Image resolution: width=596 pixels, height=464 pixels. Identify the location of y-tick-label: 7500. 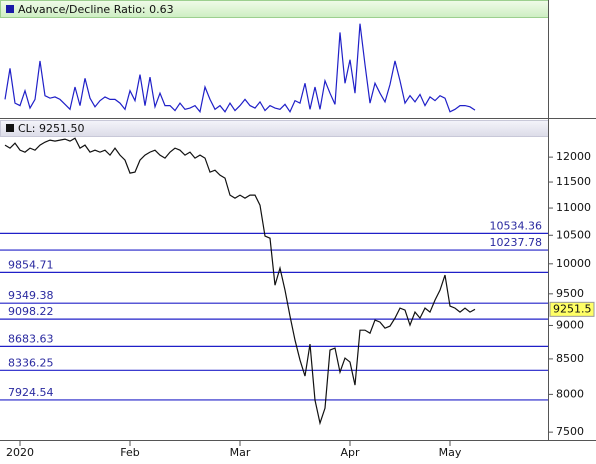
(570, 431).